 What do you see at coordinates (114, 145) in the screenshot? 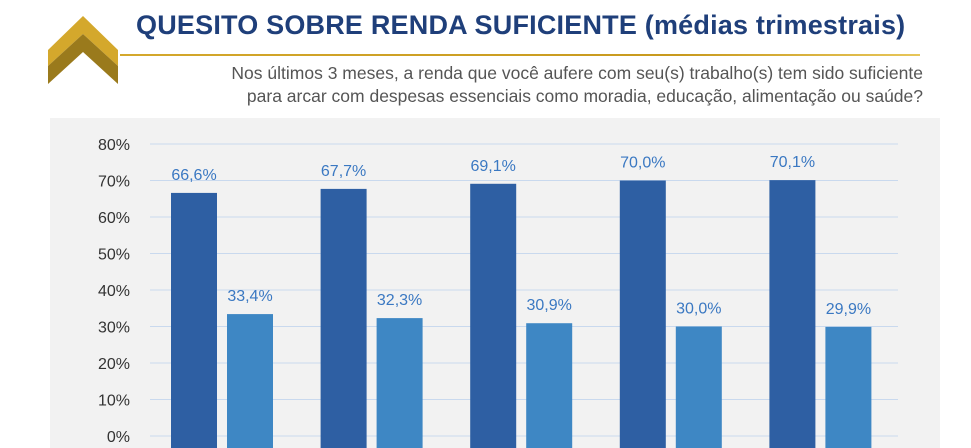
I see `y-tick-label: 80%` at bounding box center [114, 145].